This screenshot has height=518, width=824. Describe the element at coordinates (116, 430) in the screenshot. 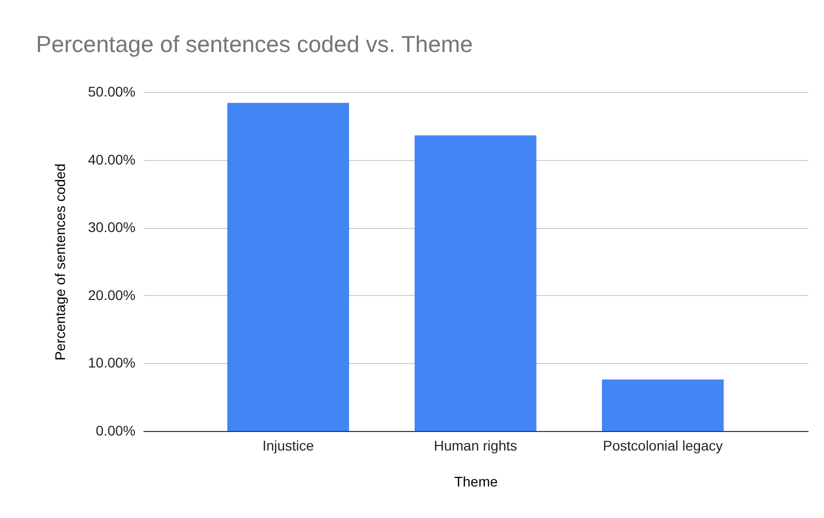

I see `y-tick-label: 0.00%` at that location.